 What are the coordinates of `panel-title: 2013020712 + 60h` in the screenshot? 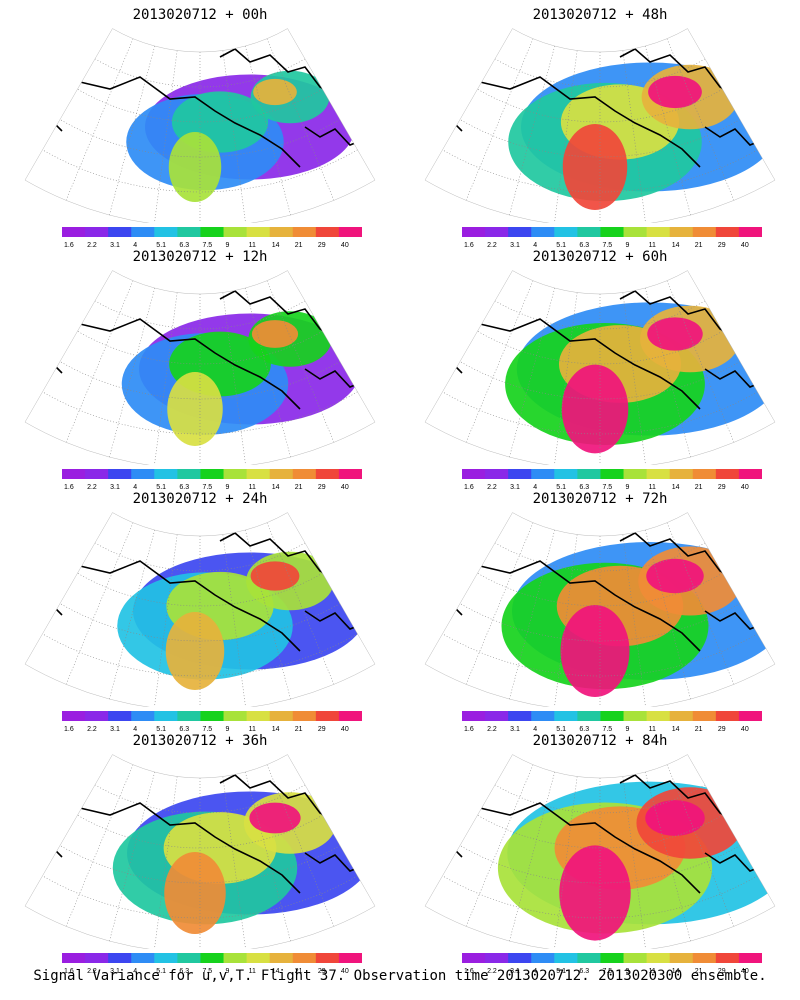 It's located at (600, 257).